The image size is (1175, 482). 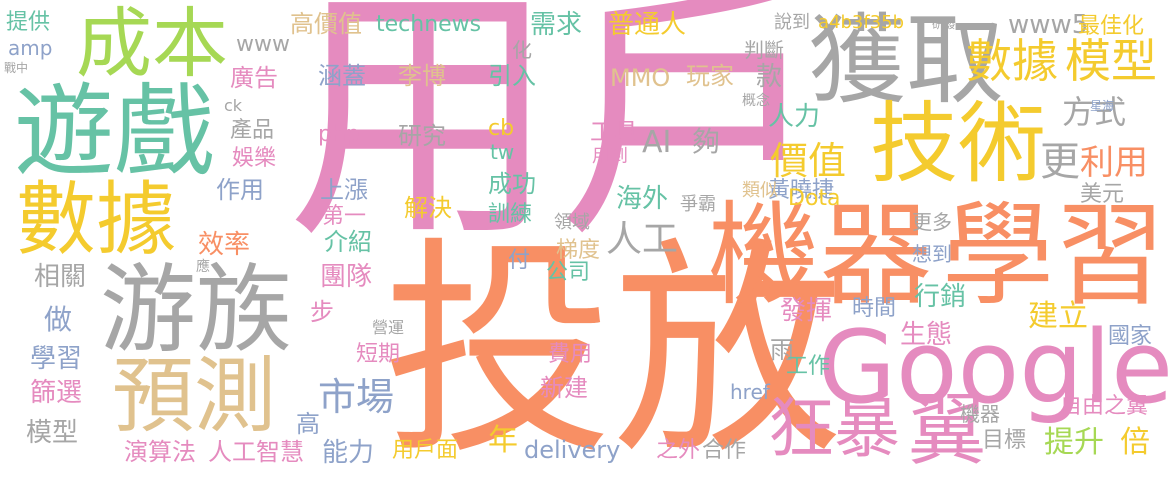 What do you see at coordinates (906, 61) in the screenshot?
I see `word: 獲取` at bounding box center [906, 61].